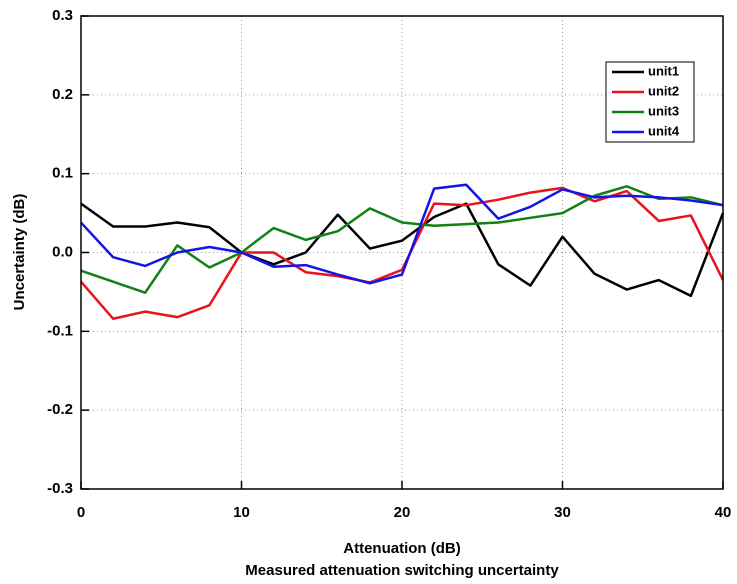  I want to click on y-tick-label: -0.2, so click(60, 409).